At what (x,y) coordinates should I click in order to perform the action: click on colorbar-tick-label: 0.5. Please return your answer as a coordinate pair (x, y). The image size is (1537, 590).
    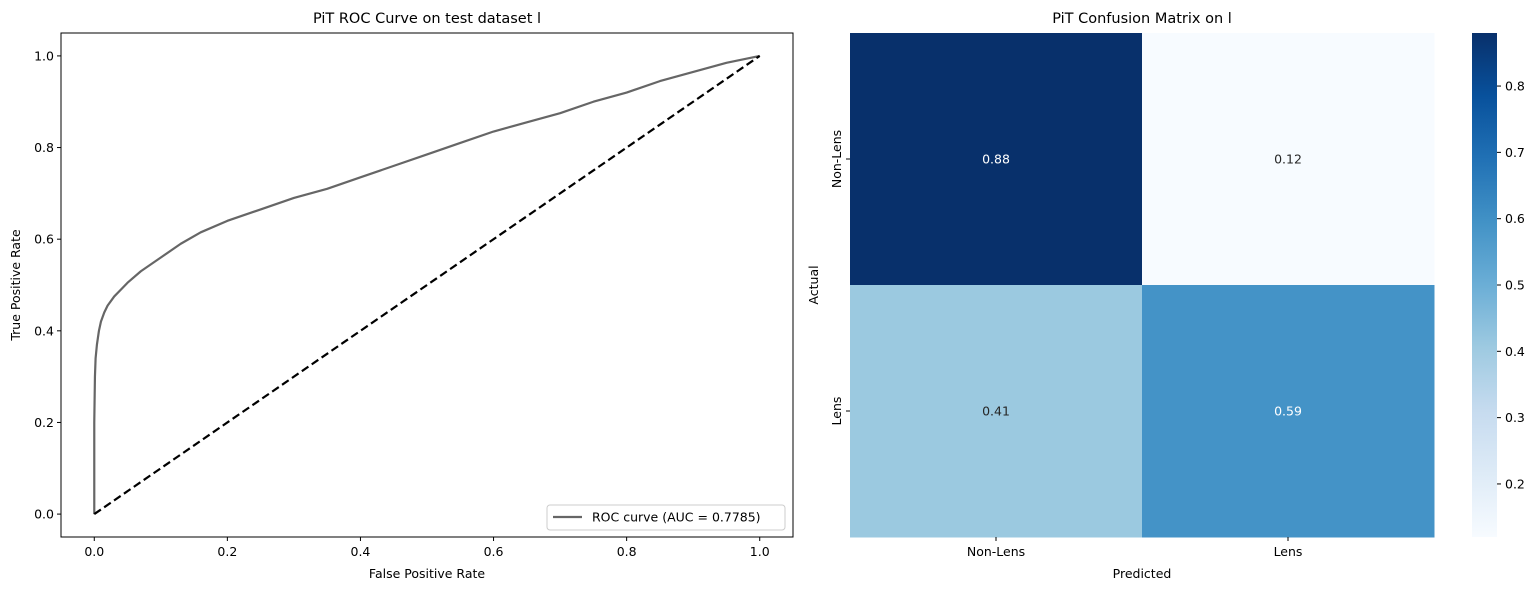
    Looking at the image, I should click on (1515, 285).